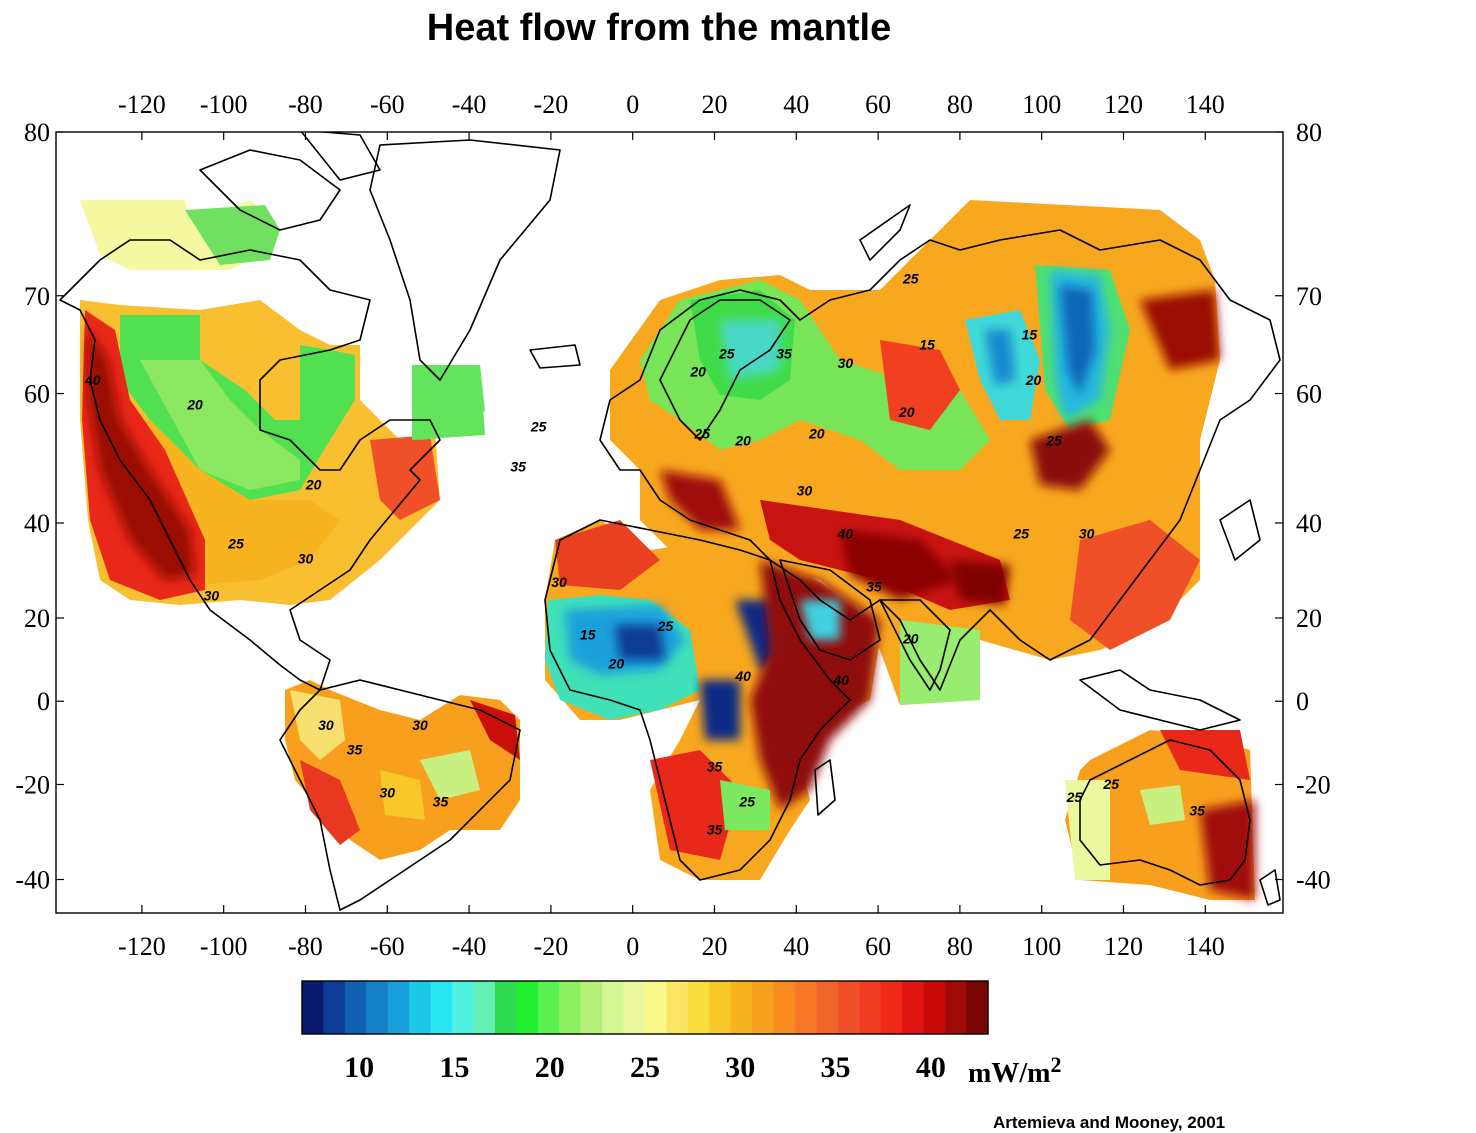  Describe the element at coordinates (1160, 815) in the screenshot. I see `heat-flow-australia` at that location.